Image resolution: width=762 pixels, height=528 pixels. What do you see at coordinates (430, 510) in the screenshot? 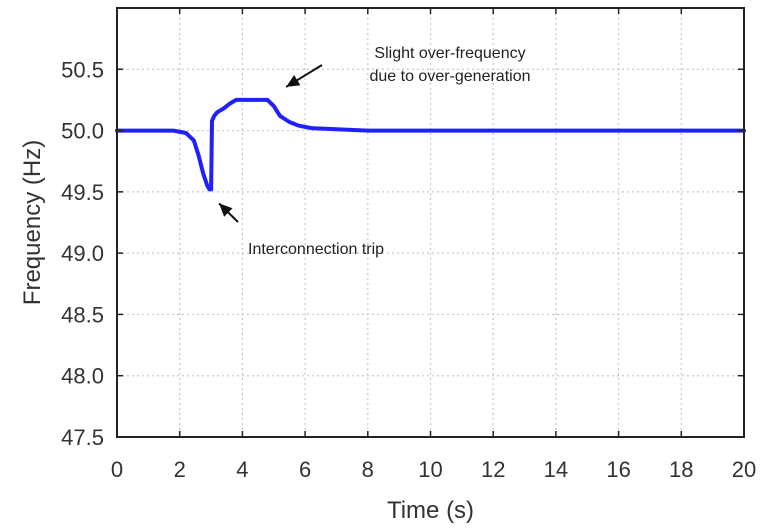
I see `x-axis-title: Time (s)` at bounding box center [430, 510].